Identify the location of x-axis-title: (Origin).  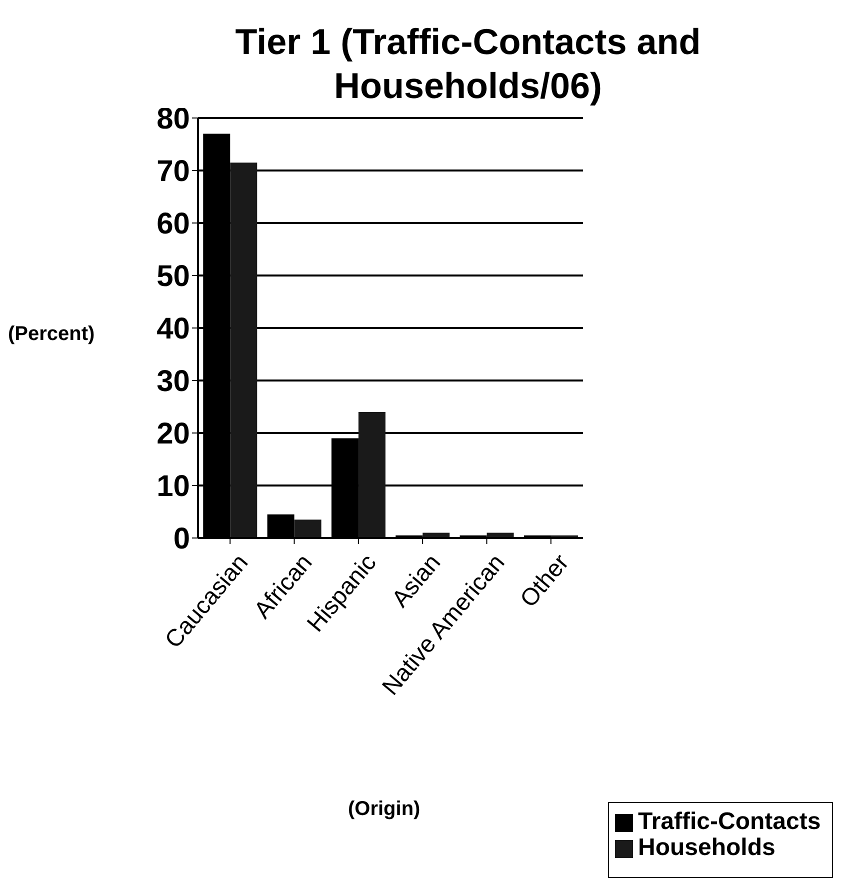
(384, 809).